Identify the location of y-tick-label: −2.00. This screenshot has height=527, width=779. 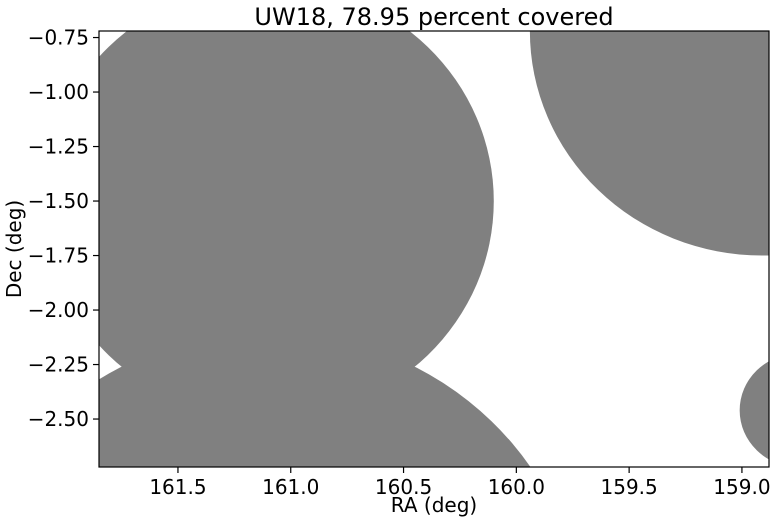
(58, 310).